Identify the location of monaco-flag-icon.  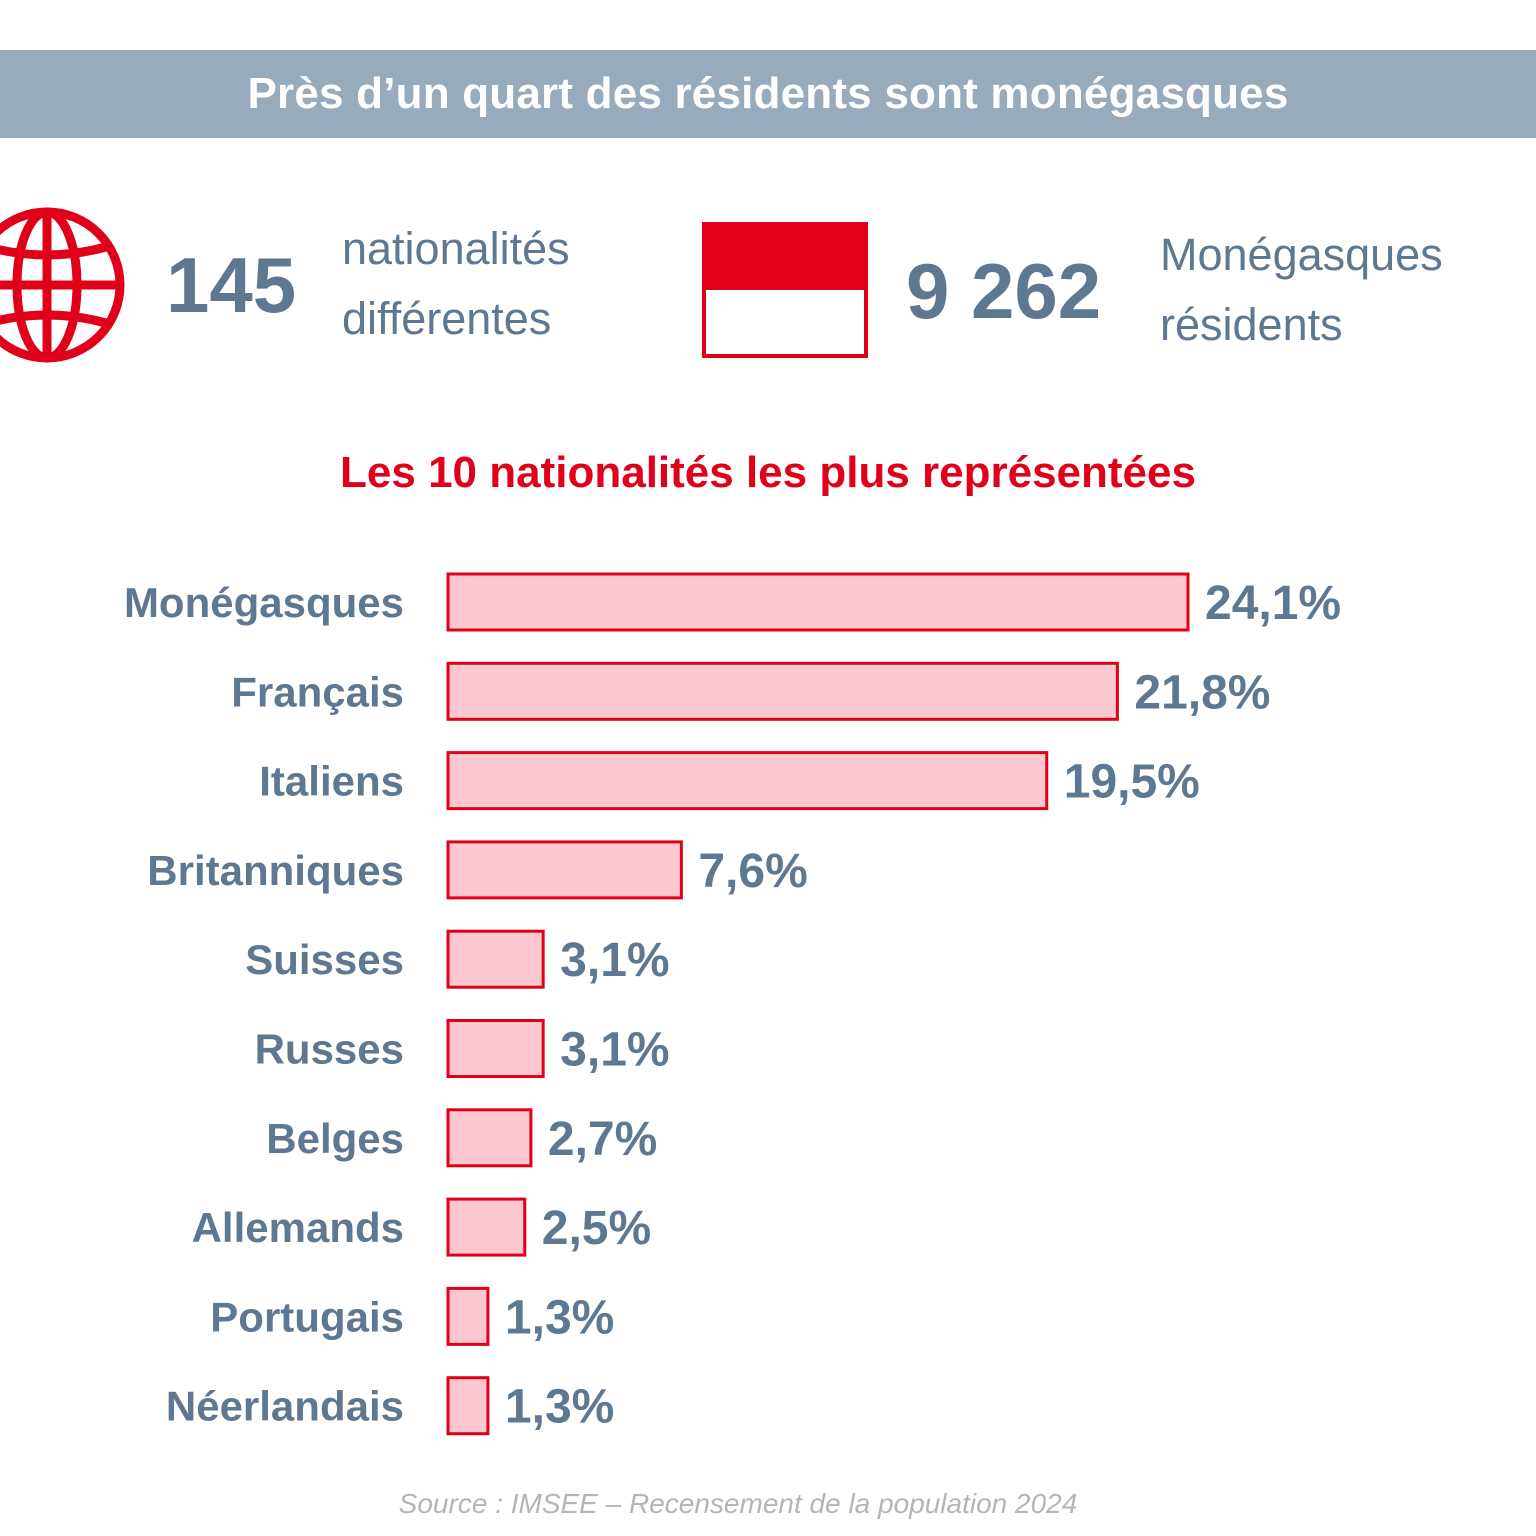
(785, 290).